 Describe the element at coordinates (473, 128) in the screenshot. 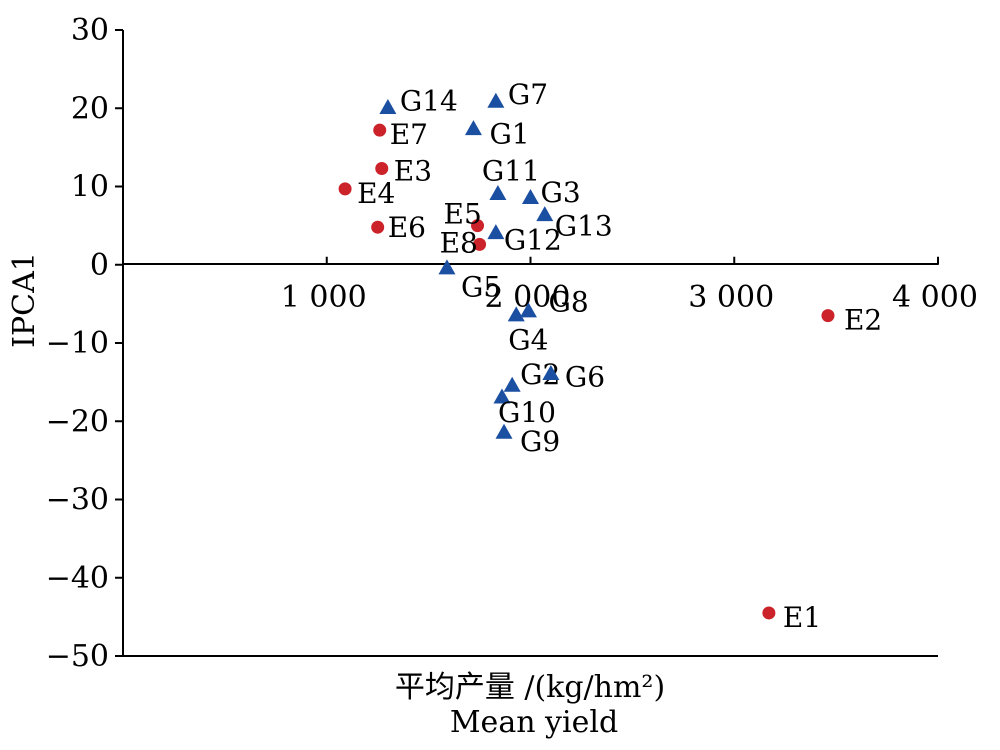

I see `point-g1` at that location.